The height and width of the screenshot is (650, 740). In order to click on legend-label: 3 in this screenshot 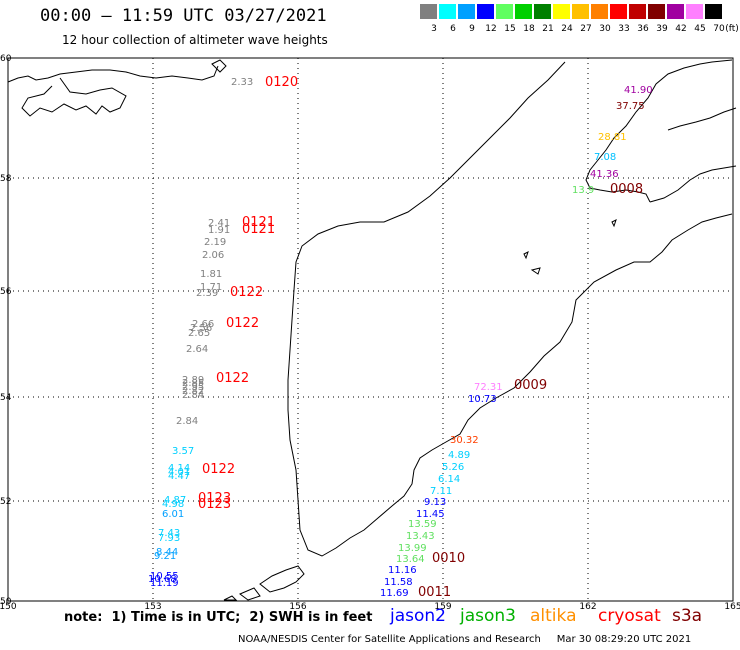, I will do `click(434, 29)`.